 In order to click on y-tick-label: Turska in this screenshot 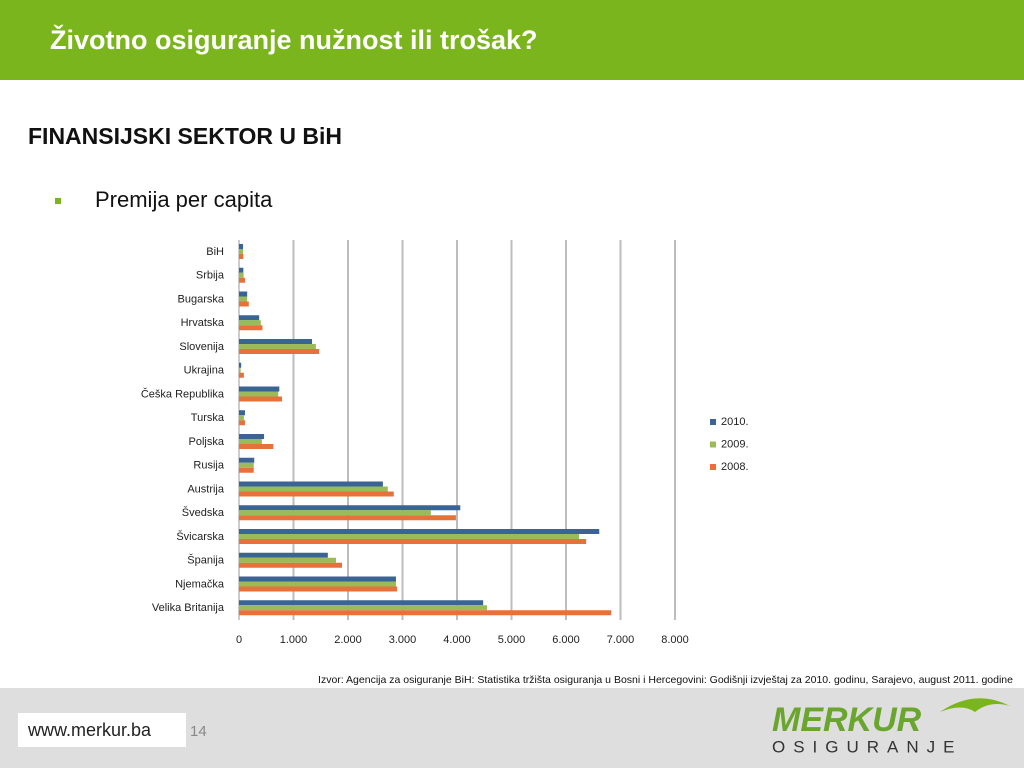, I will do `click(208, 418)`.